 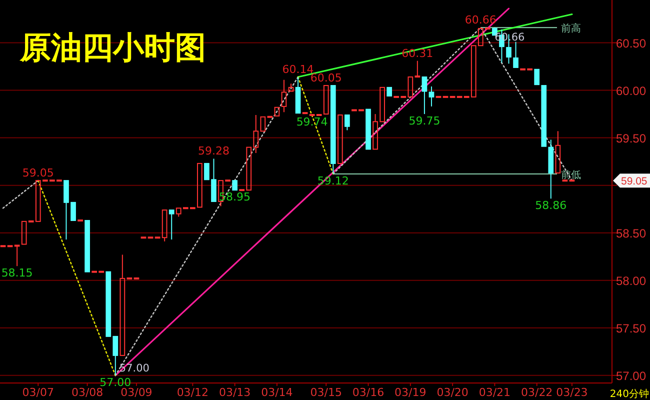 I want to click on ref-line-label: 前低, so click(x=571, y=174).